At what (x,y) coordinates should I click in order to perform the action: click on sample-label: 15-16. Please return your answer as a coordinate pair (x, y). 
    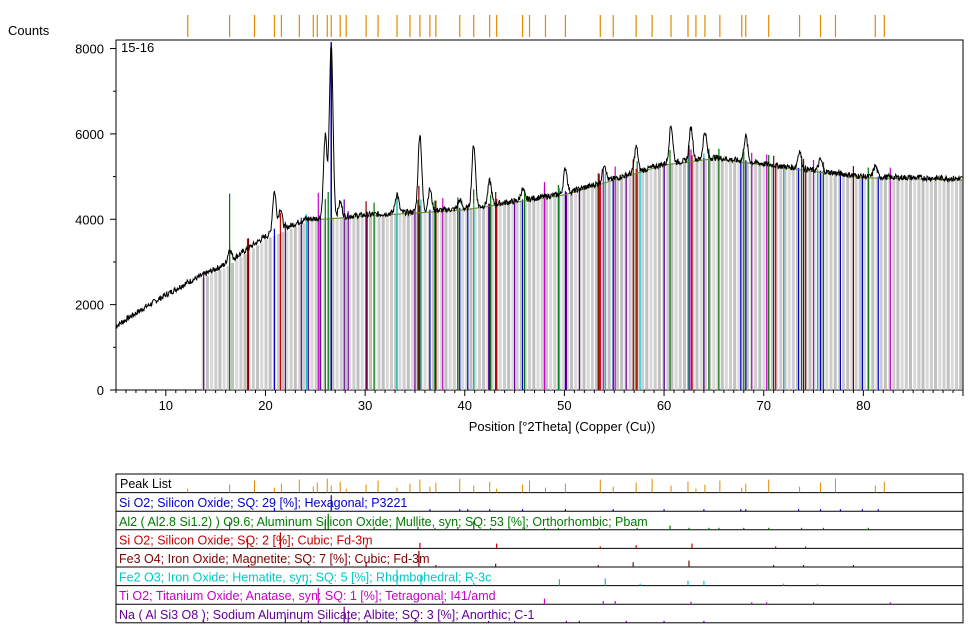
    Looking at the image, I should click on (137, 47).